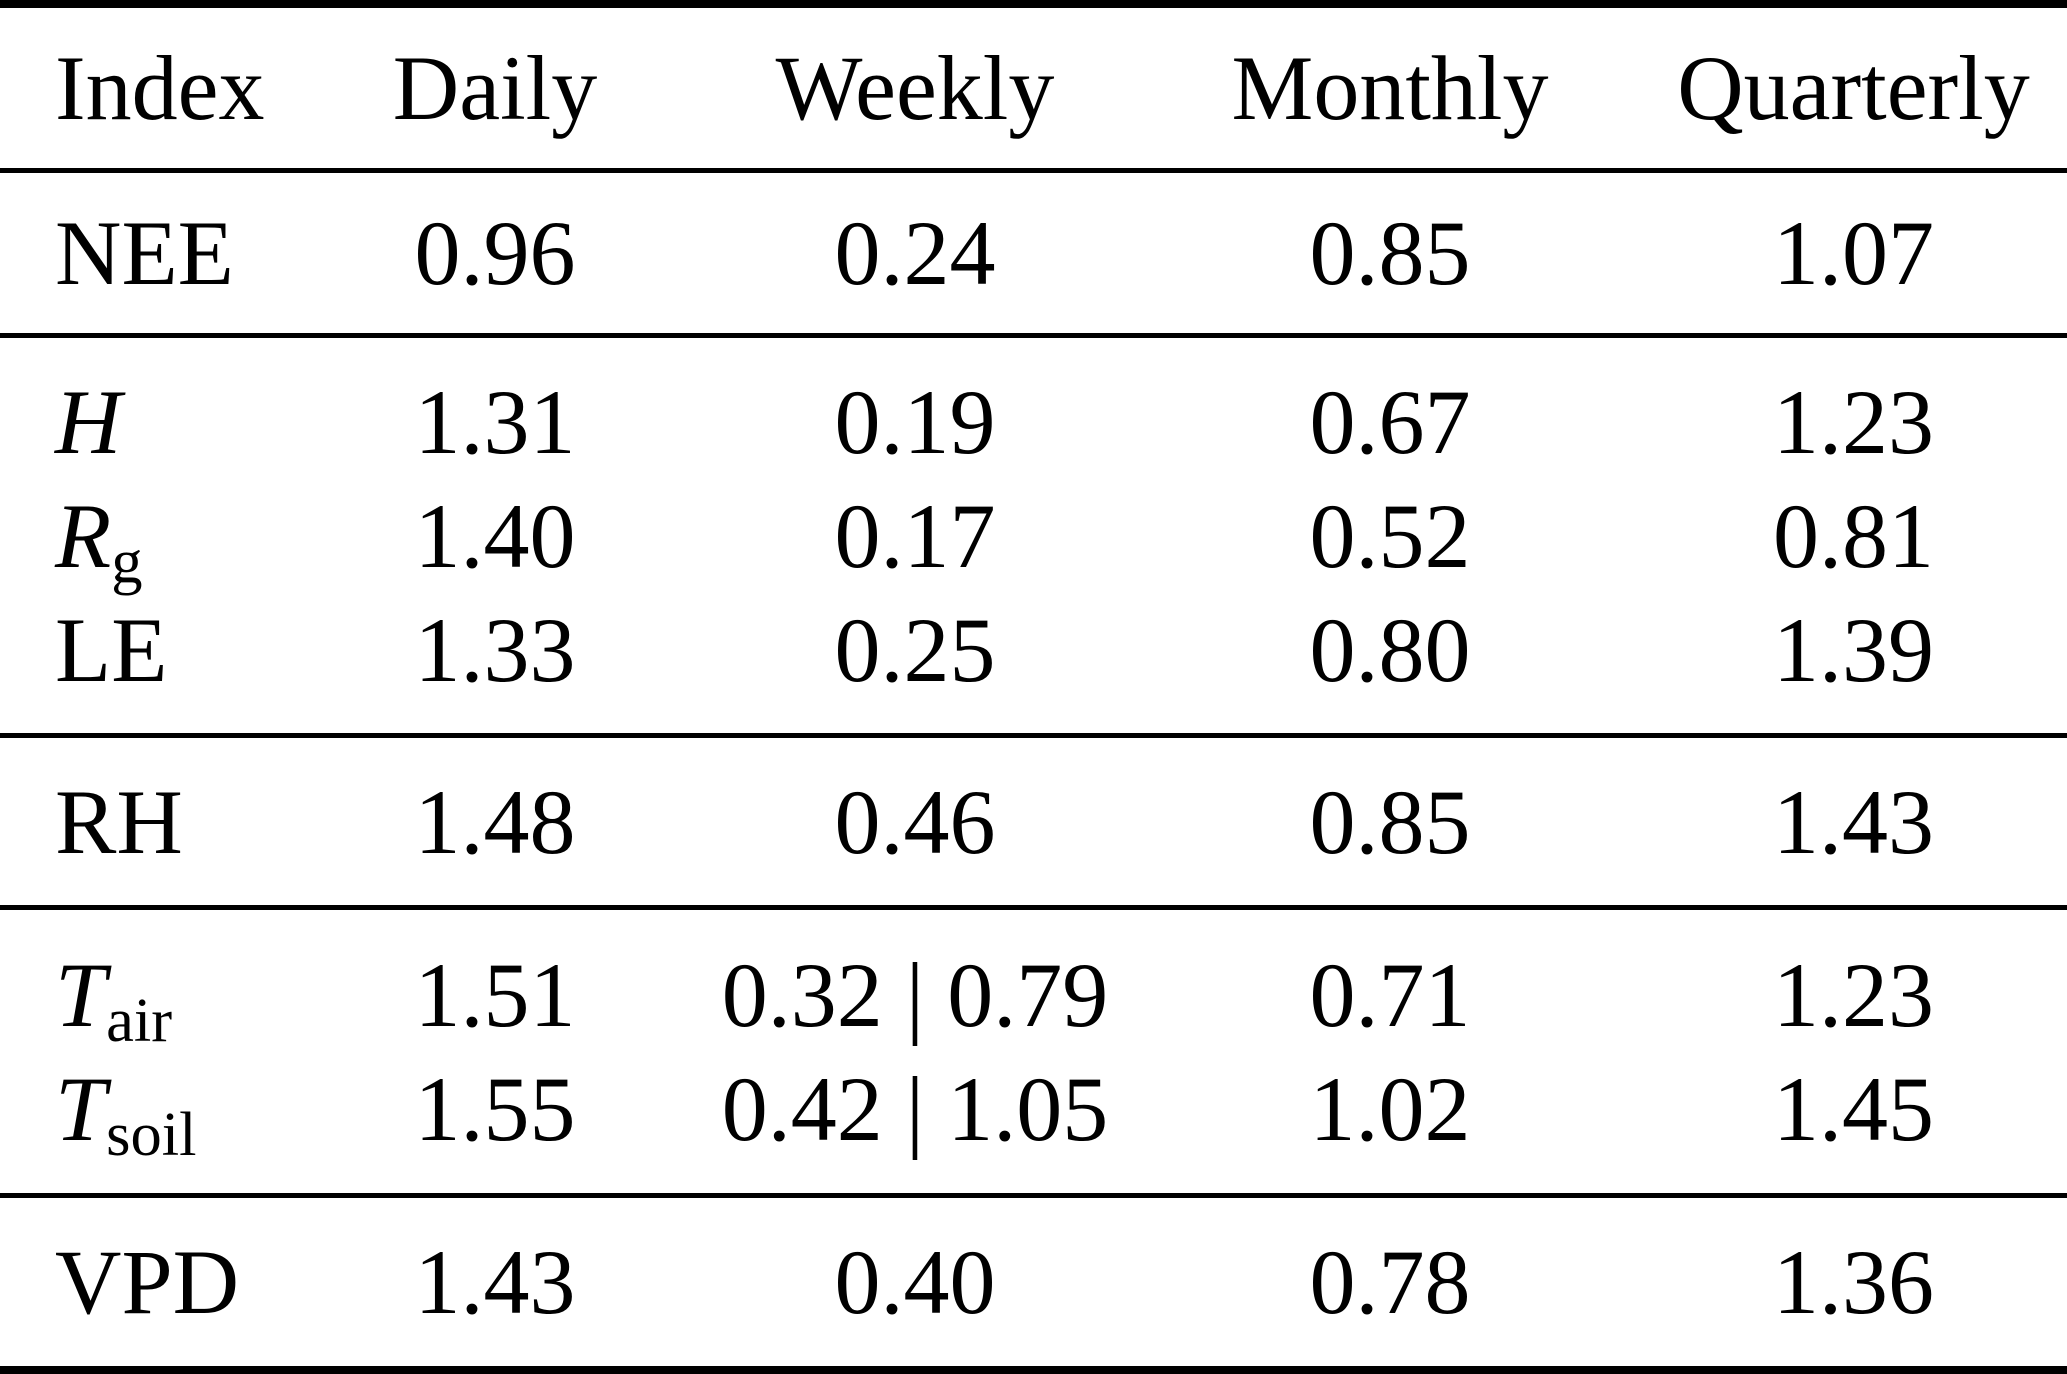 The image size is (2067, 1374). Describe the element at coordinates (1853, 821) in the screenshot. I see `cell-quarterly: 1.43` at that location.